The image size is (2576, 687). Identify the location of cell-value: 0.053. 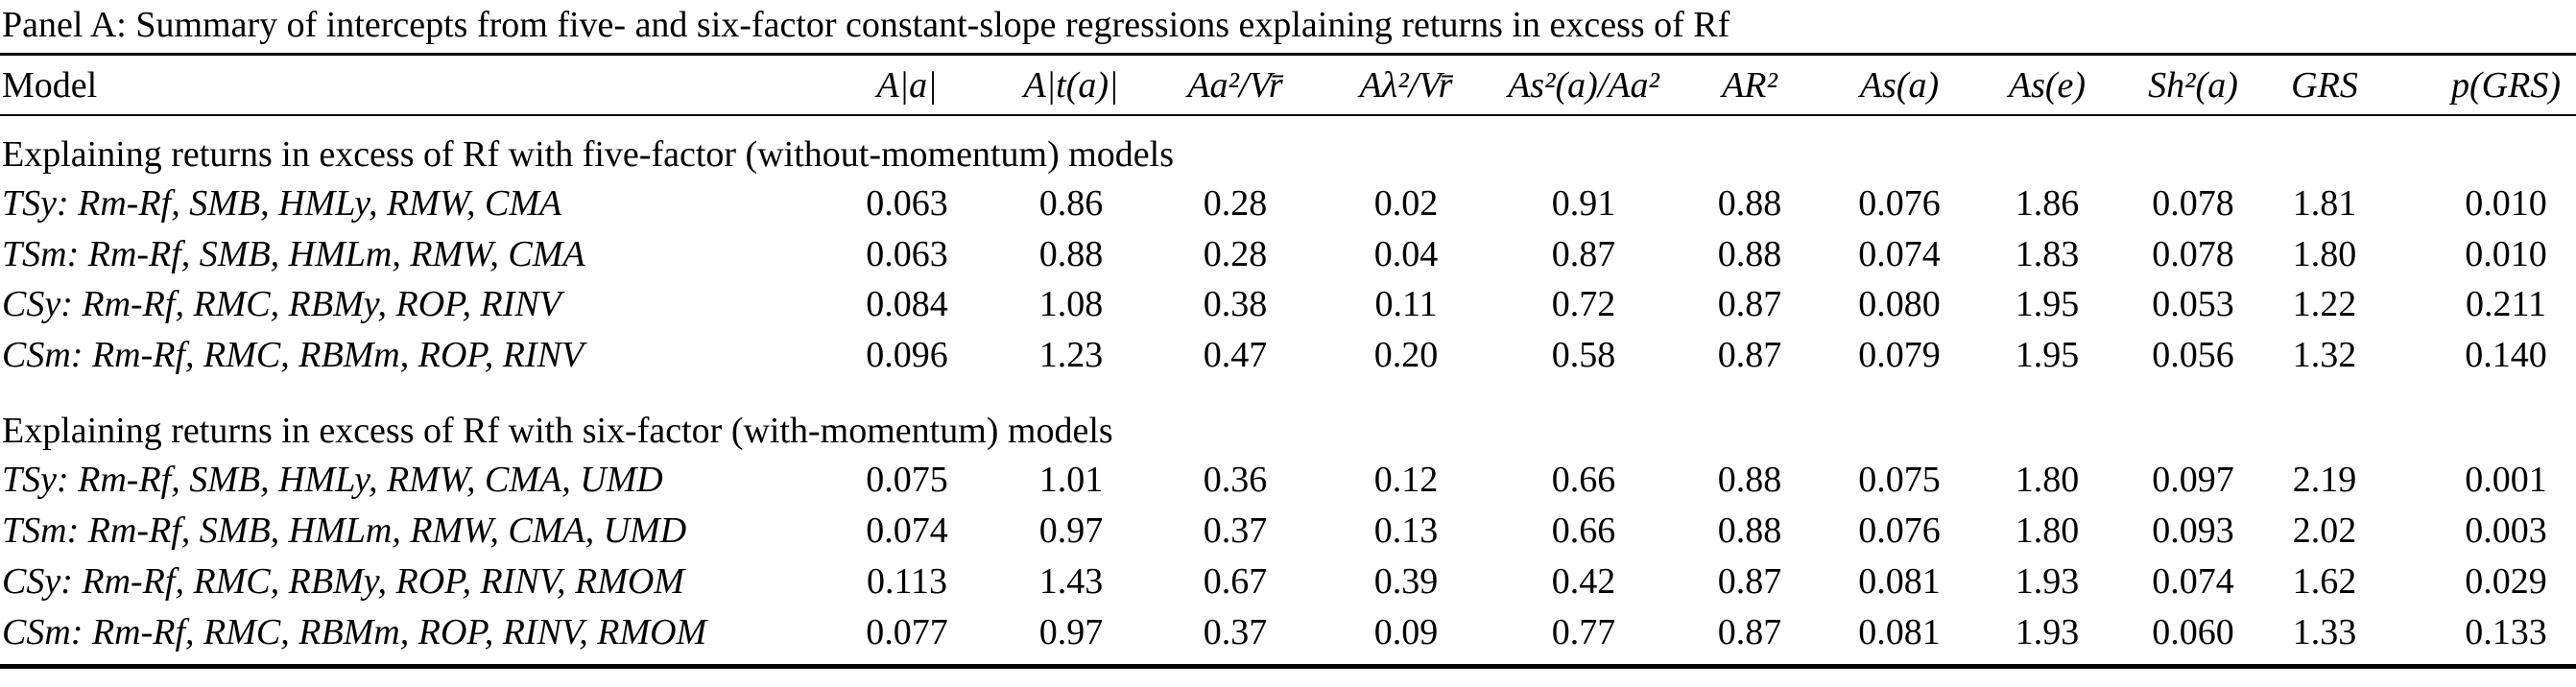
(2193, 304).